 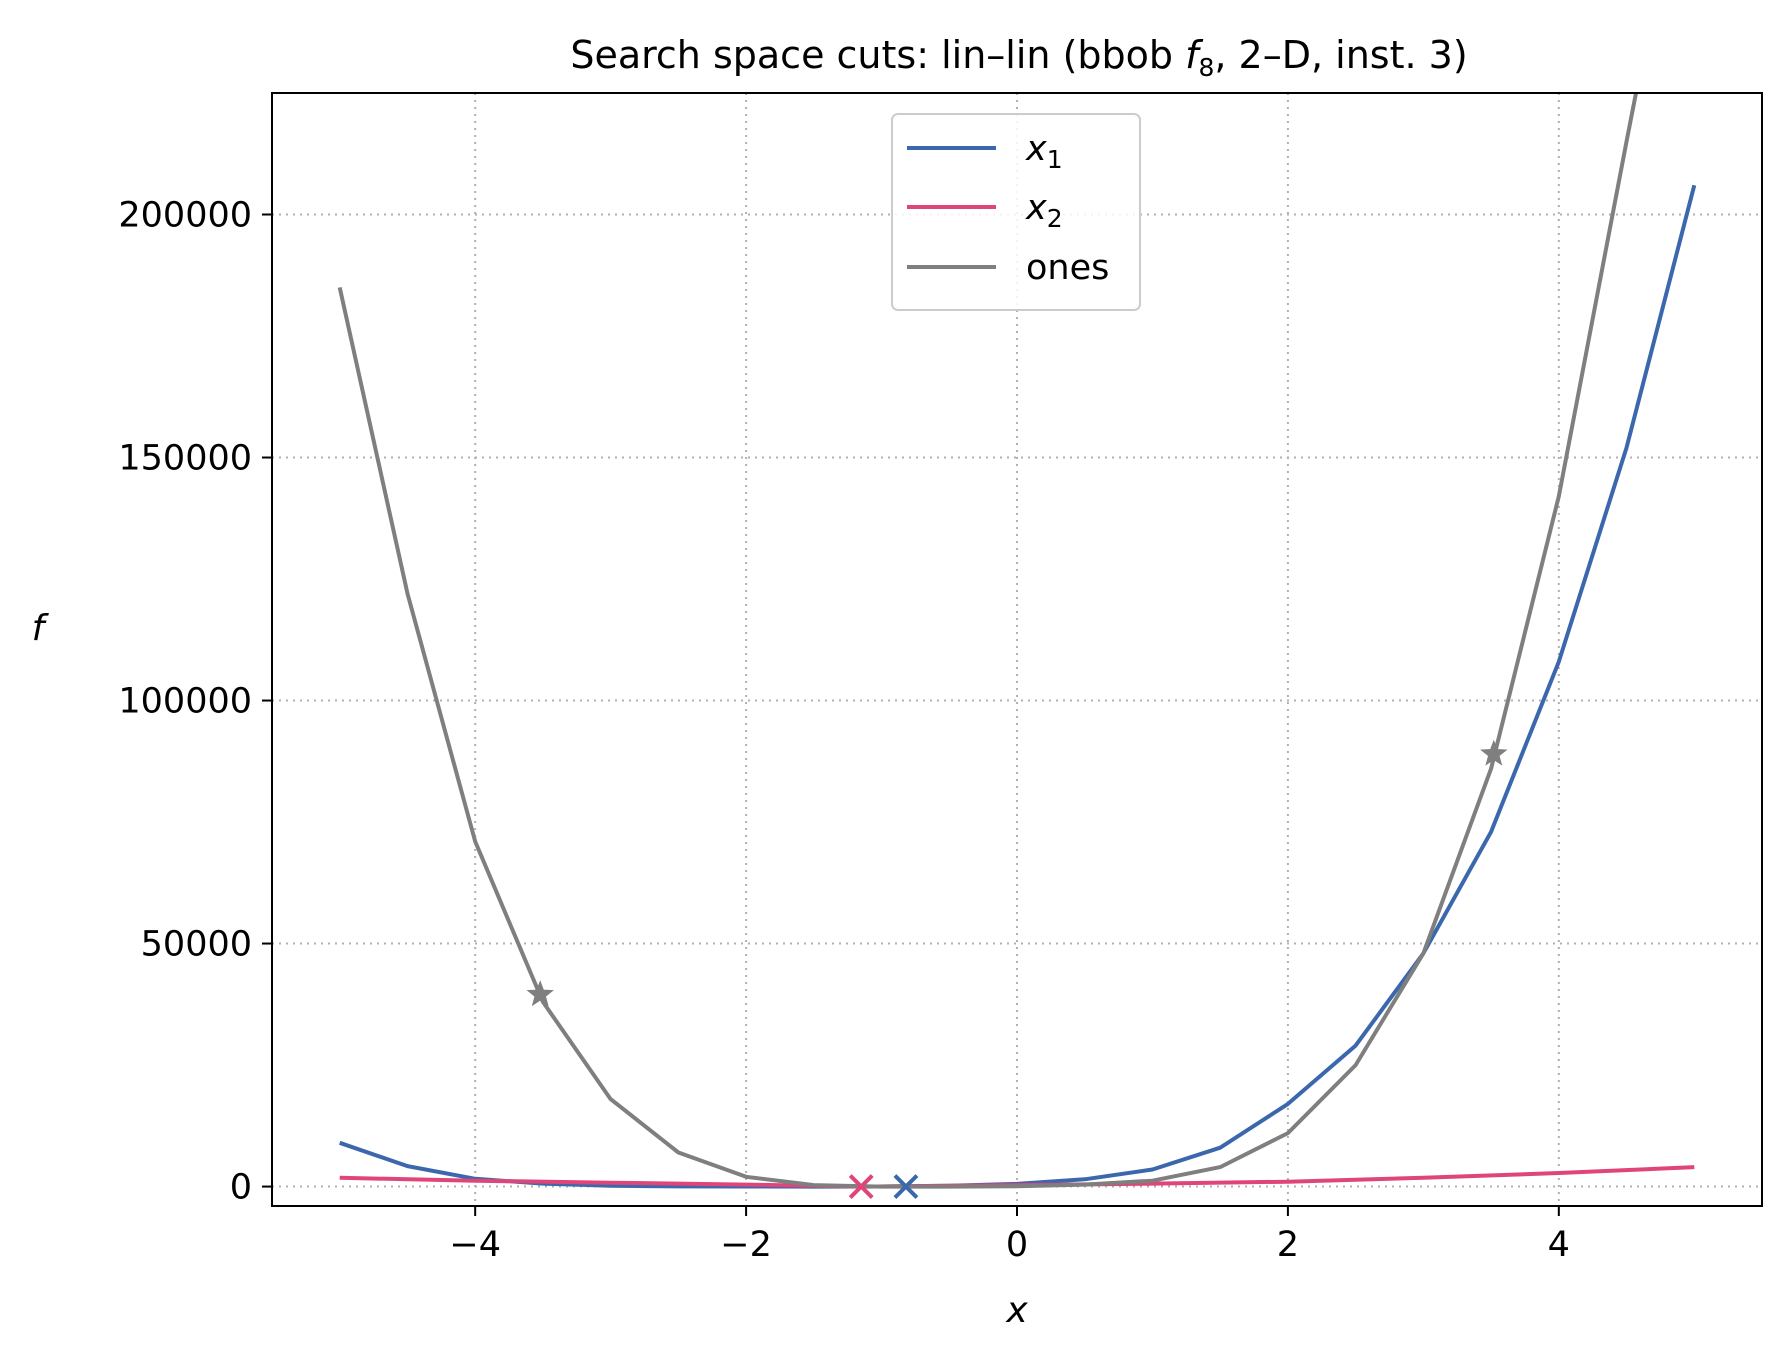 What do you see at coordinates (1559, 1245) in the screenshot?
I see `x-tick-label: 4` at bounding box center [1559, 1245].